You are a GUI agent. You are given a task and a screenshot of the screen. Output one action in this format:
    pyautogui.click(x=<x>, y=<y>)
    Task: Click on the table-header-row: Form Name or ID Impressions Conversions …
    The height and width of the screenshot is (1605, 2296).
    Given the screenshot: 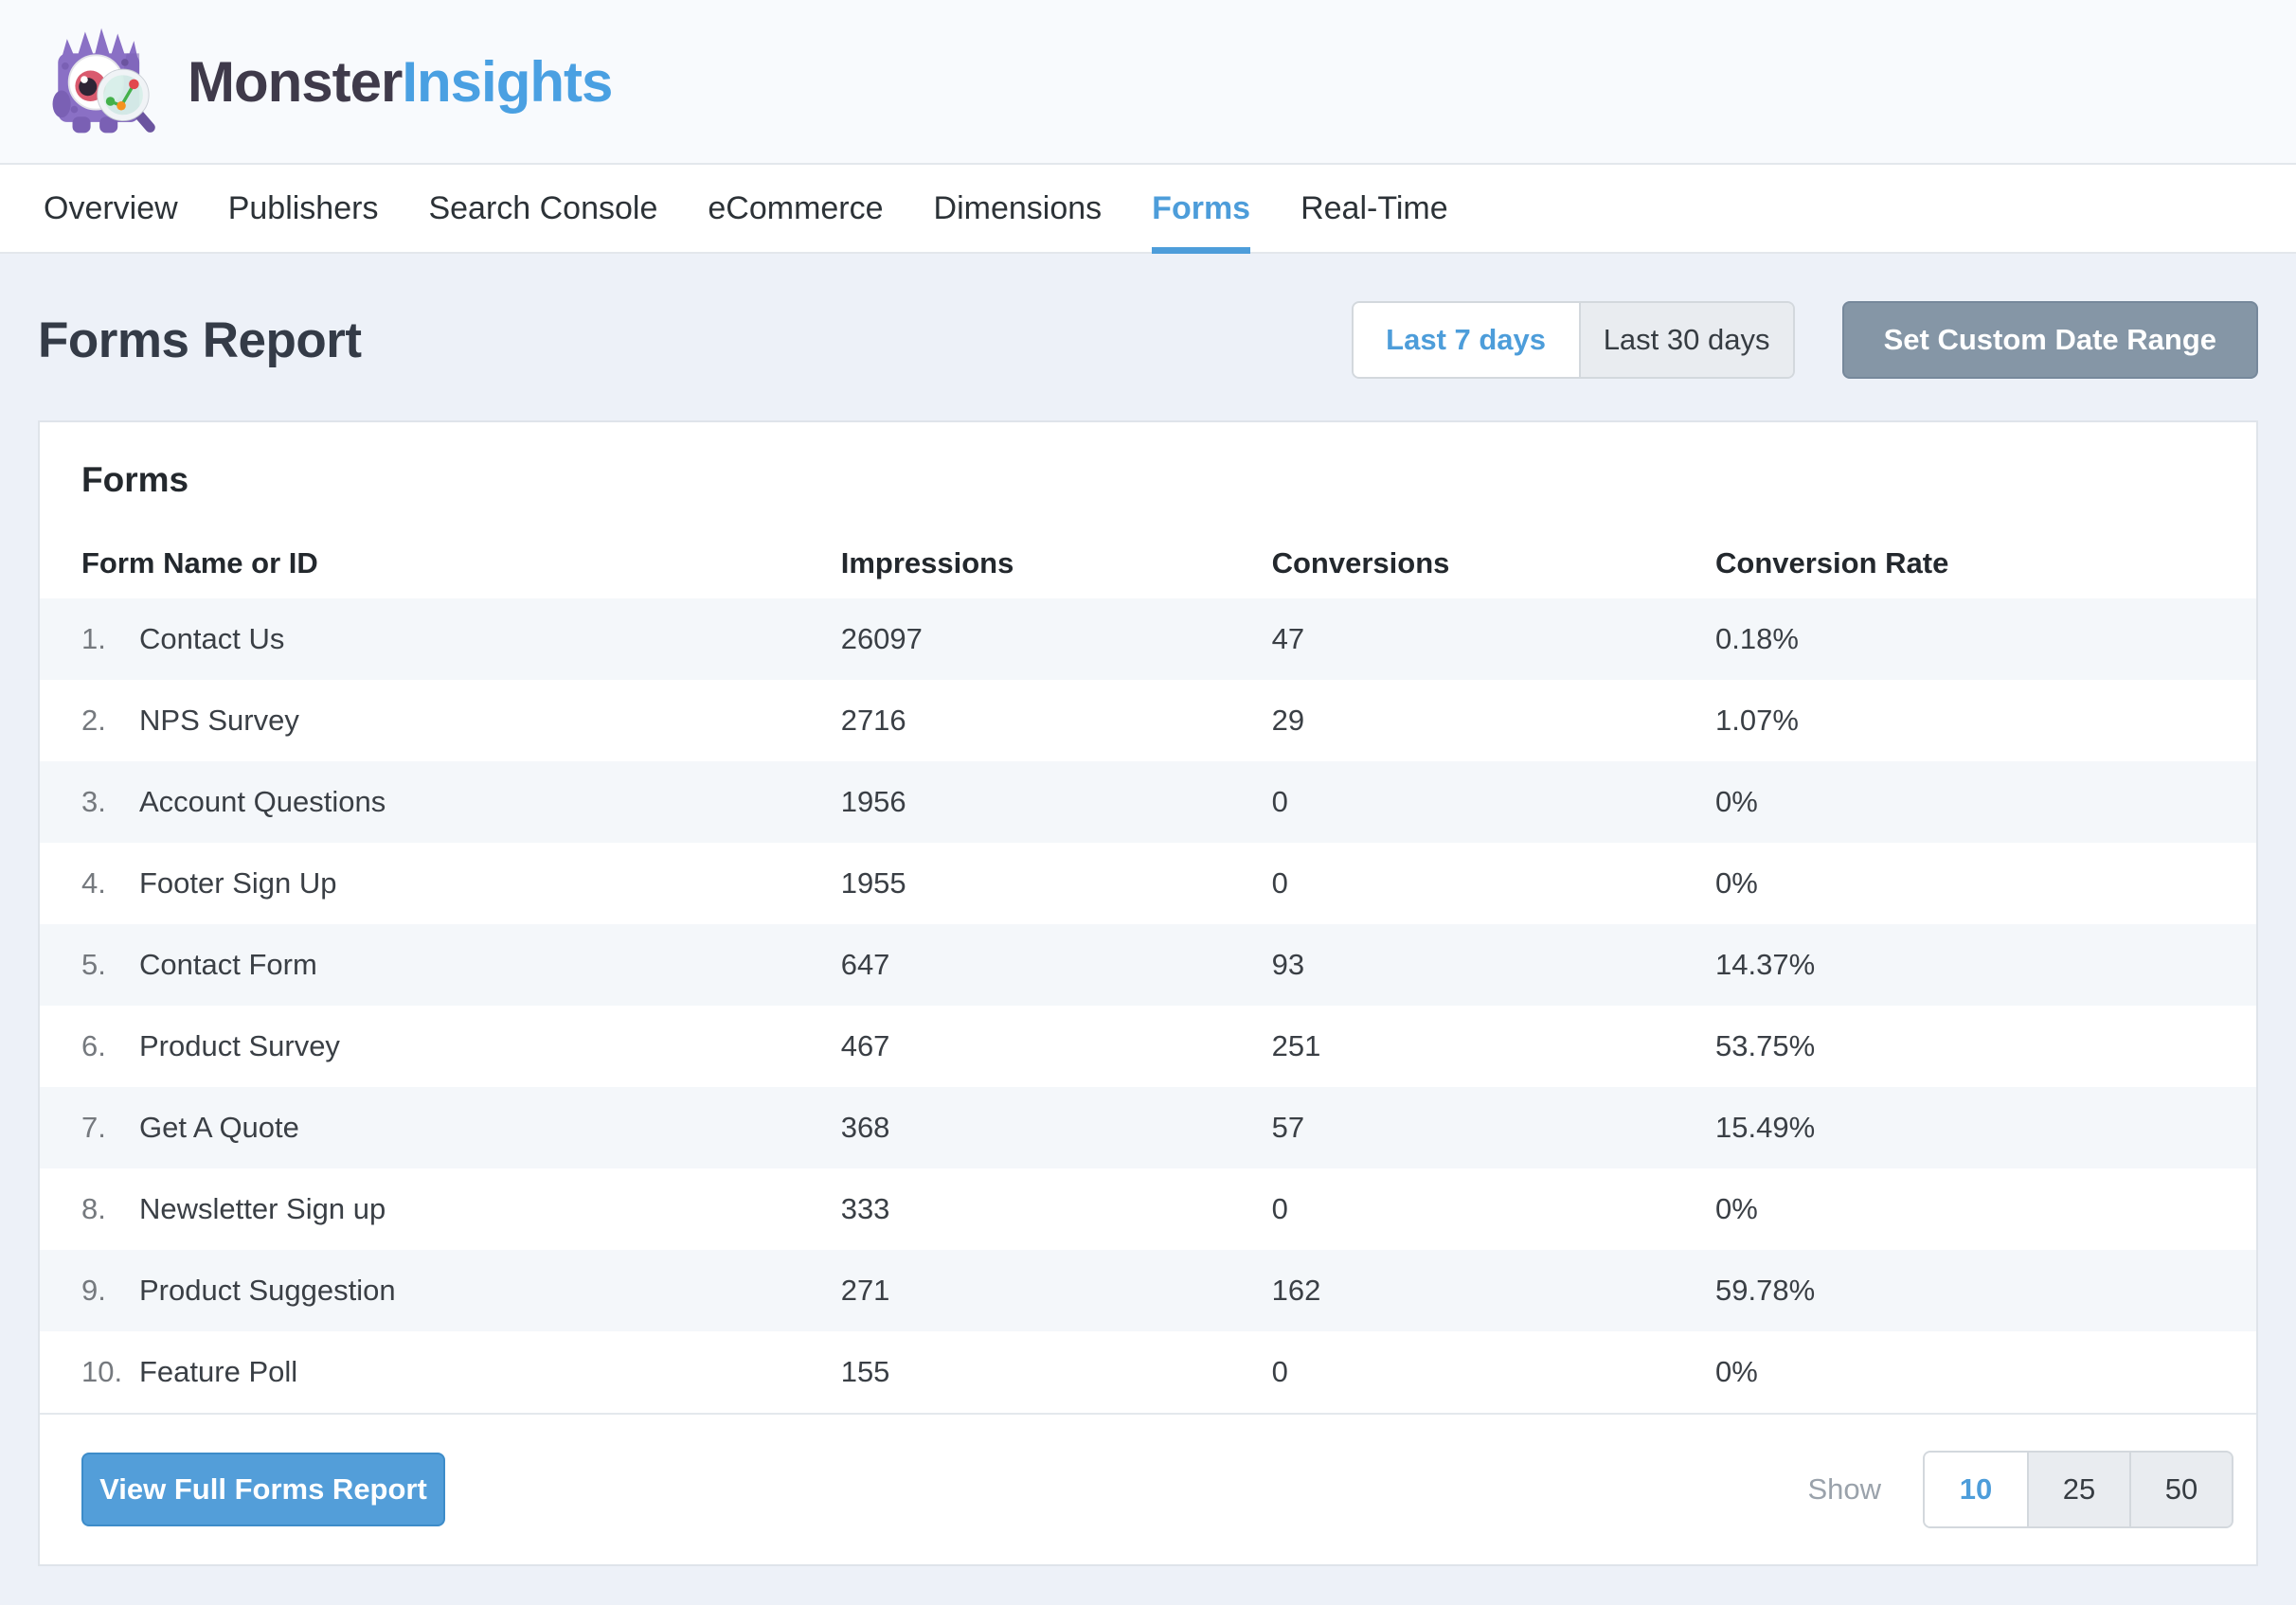 What is the action you would take?
    pyautogui.click(x=1148, y=563)
    